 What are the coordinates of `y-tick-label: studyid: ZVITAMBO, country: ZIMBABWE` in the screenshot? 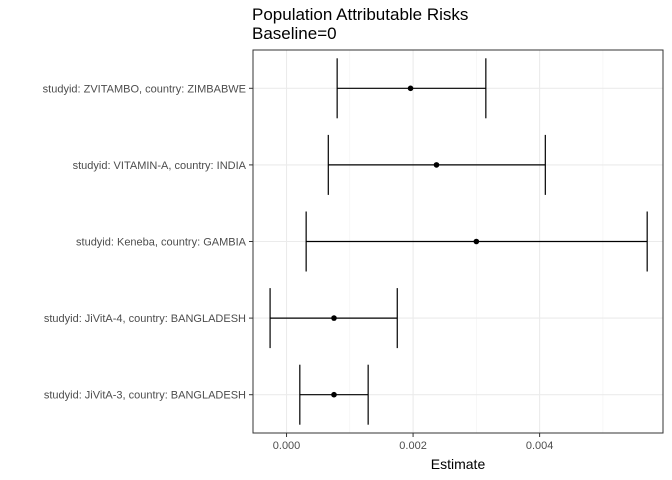 It's located at (144, 89).